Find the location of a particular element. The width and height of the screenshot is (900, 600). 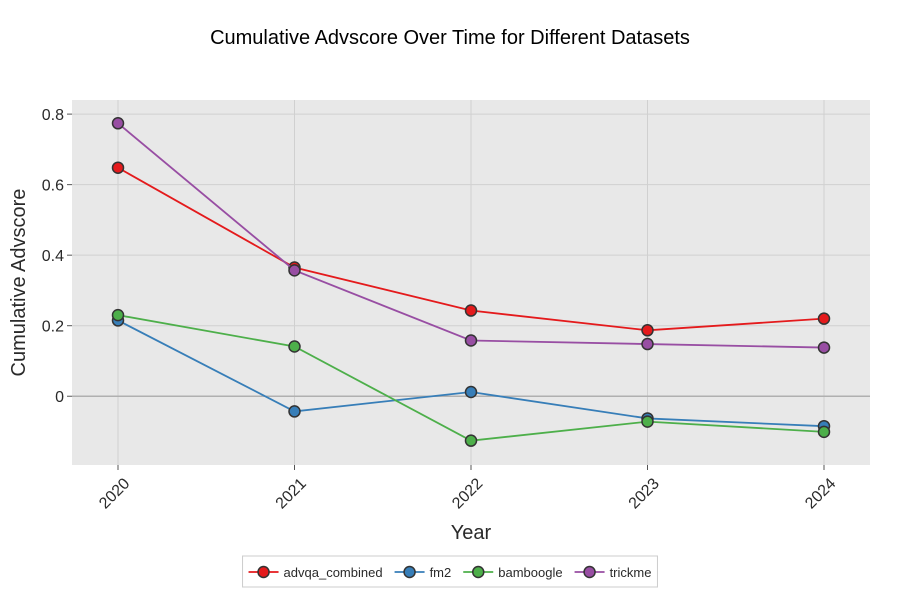

y-tick-label: 0.6 is located at coordinates (53, 186).